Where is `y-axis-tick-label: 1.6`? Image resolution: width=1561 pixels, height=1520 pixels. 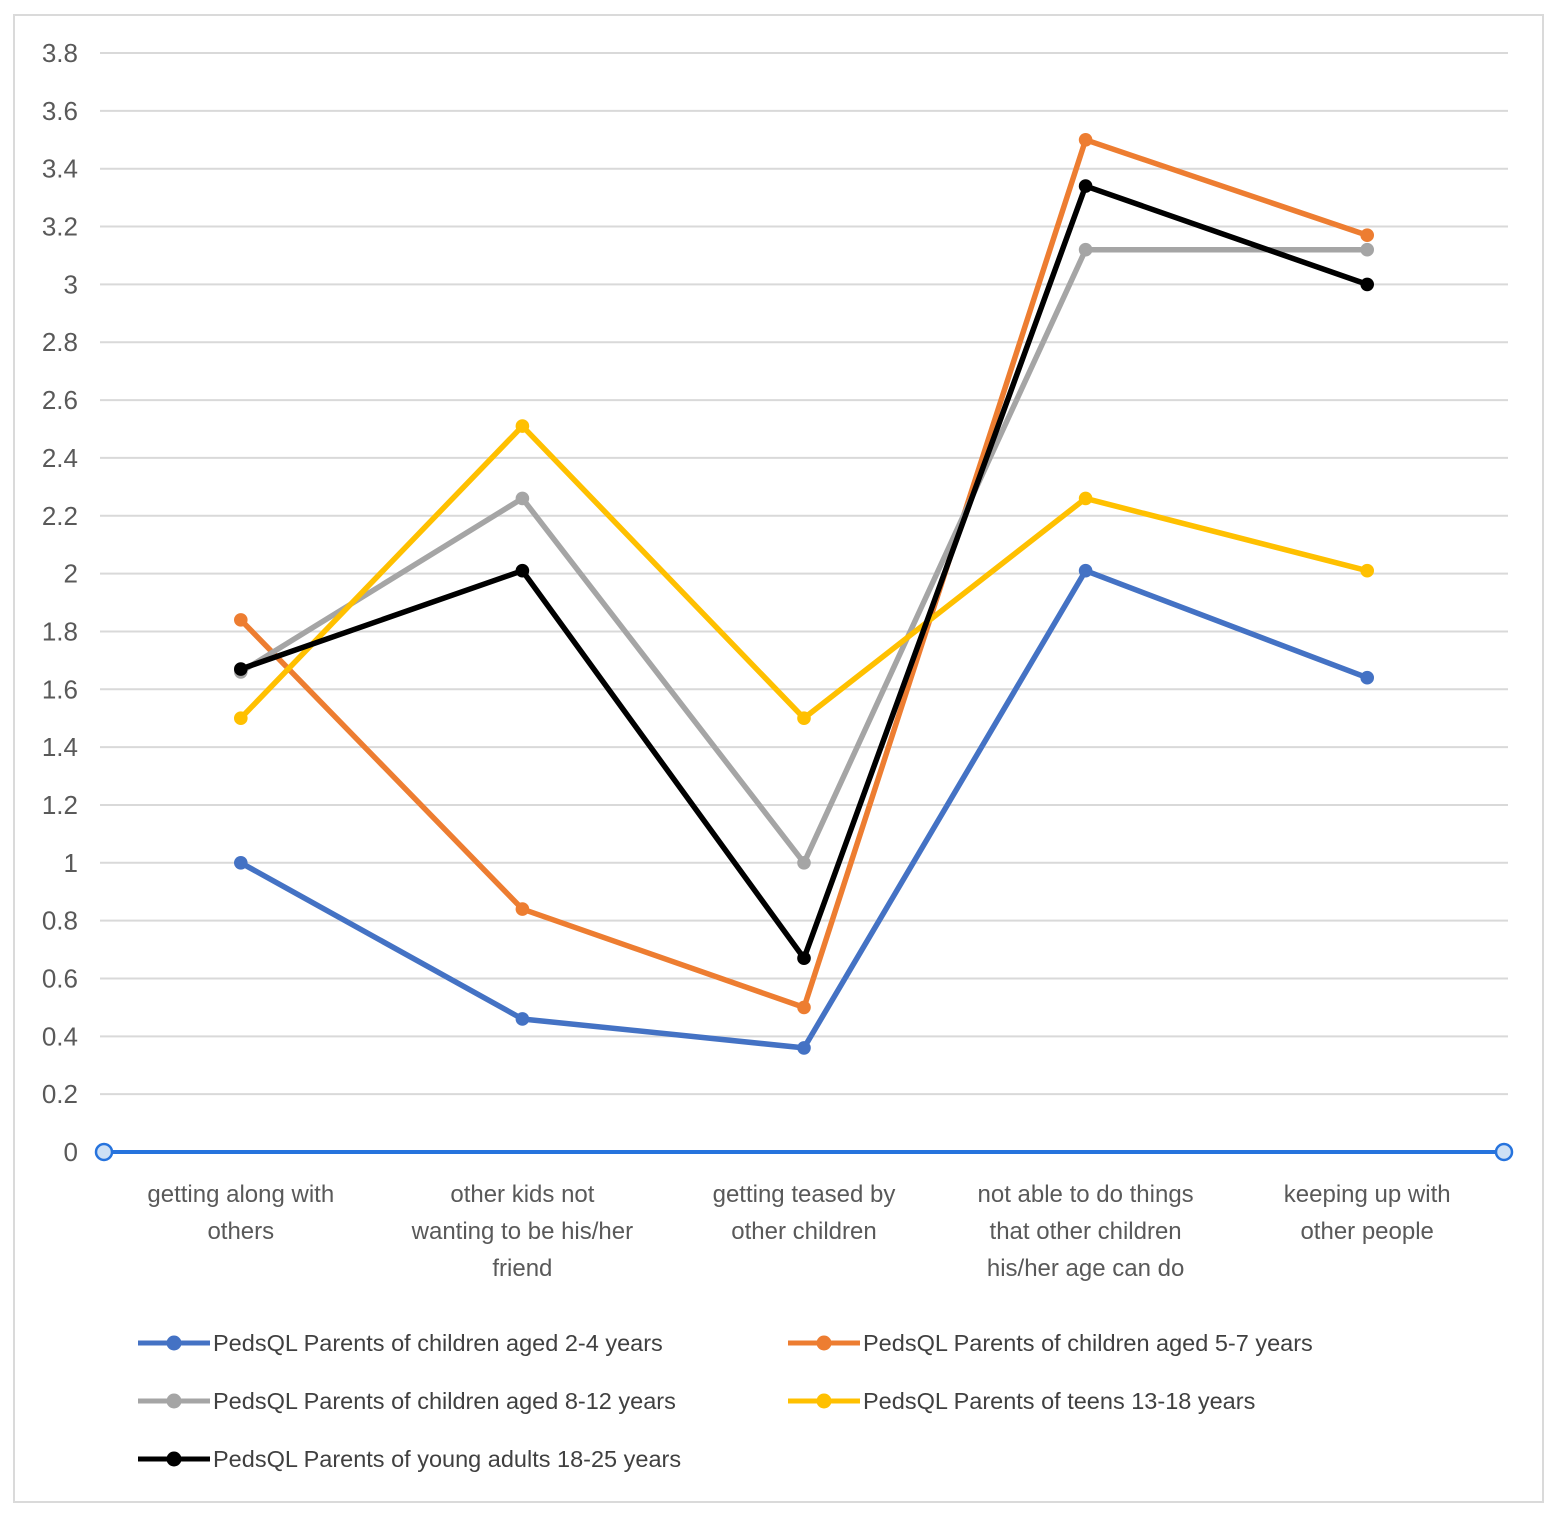
y-axis-tick-label: 1.6 is located at coordinates (60, 689).